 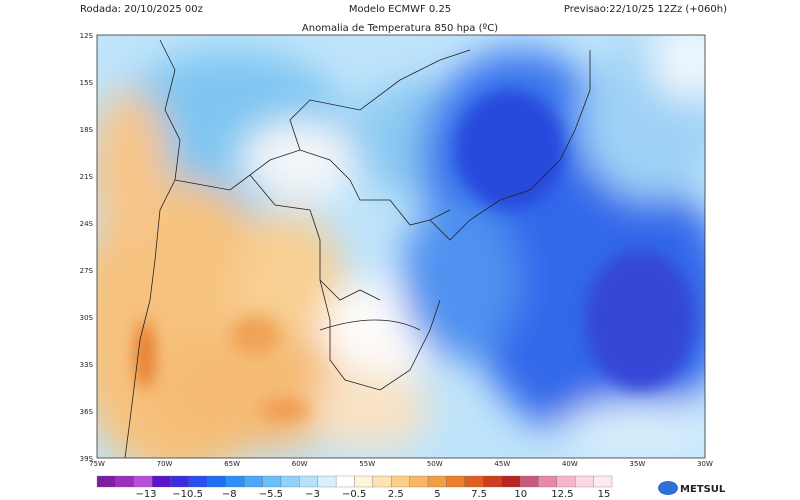 I want to click on colorbar-label: 7.5, so click(x=479, y=494).